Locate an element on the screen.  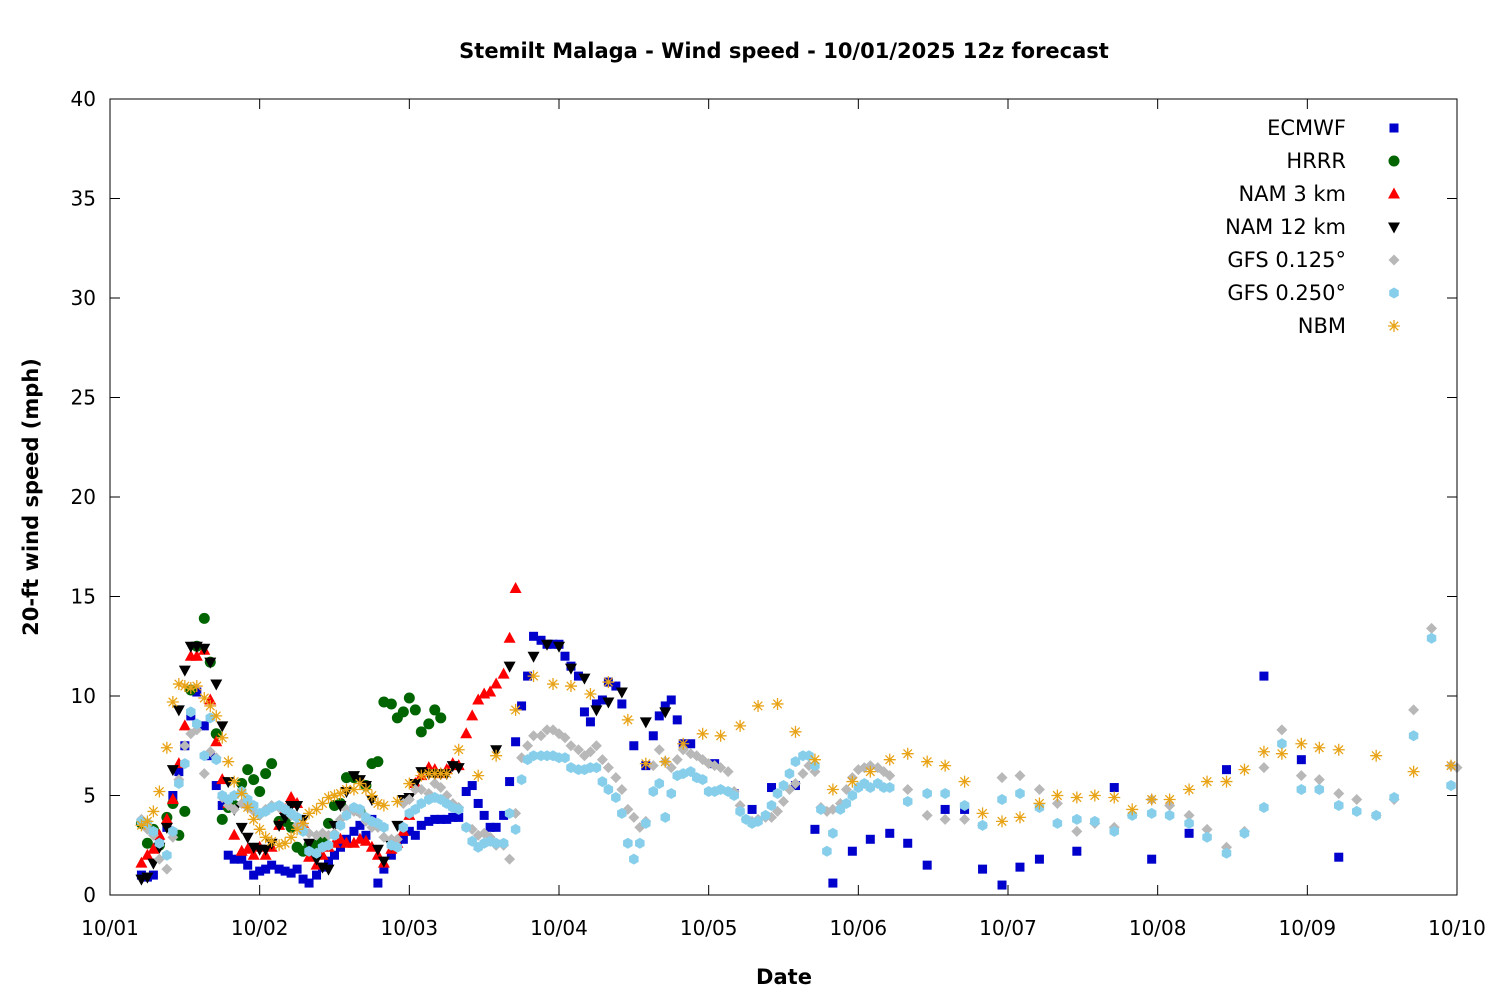
y-tick-label: 30 is located at coordinates (83, 298).